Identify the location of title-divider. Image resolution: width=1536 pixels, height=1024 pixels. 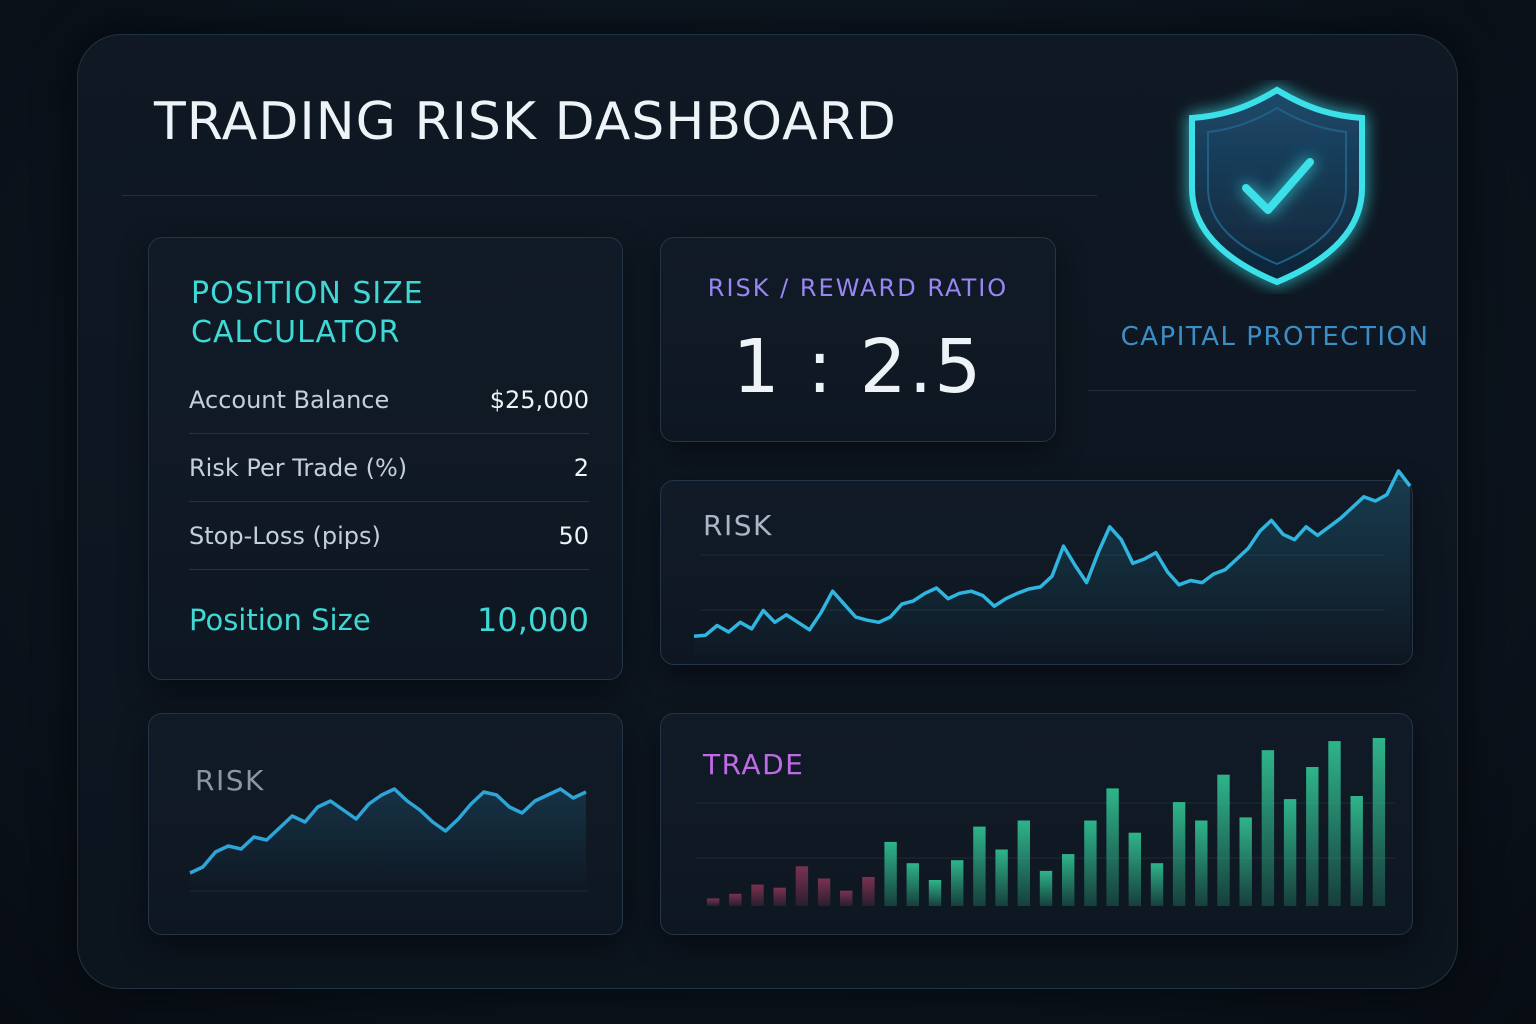
(609, 195).